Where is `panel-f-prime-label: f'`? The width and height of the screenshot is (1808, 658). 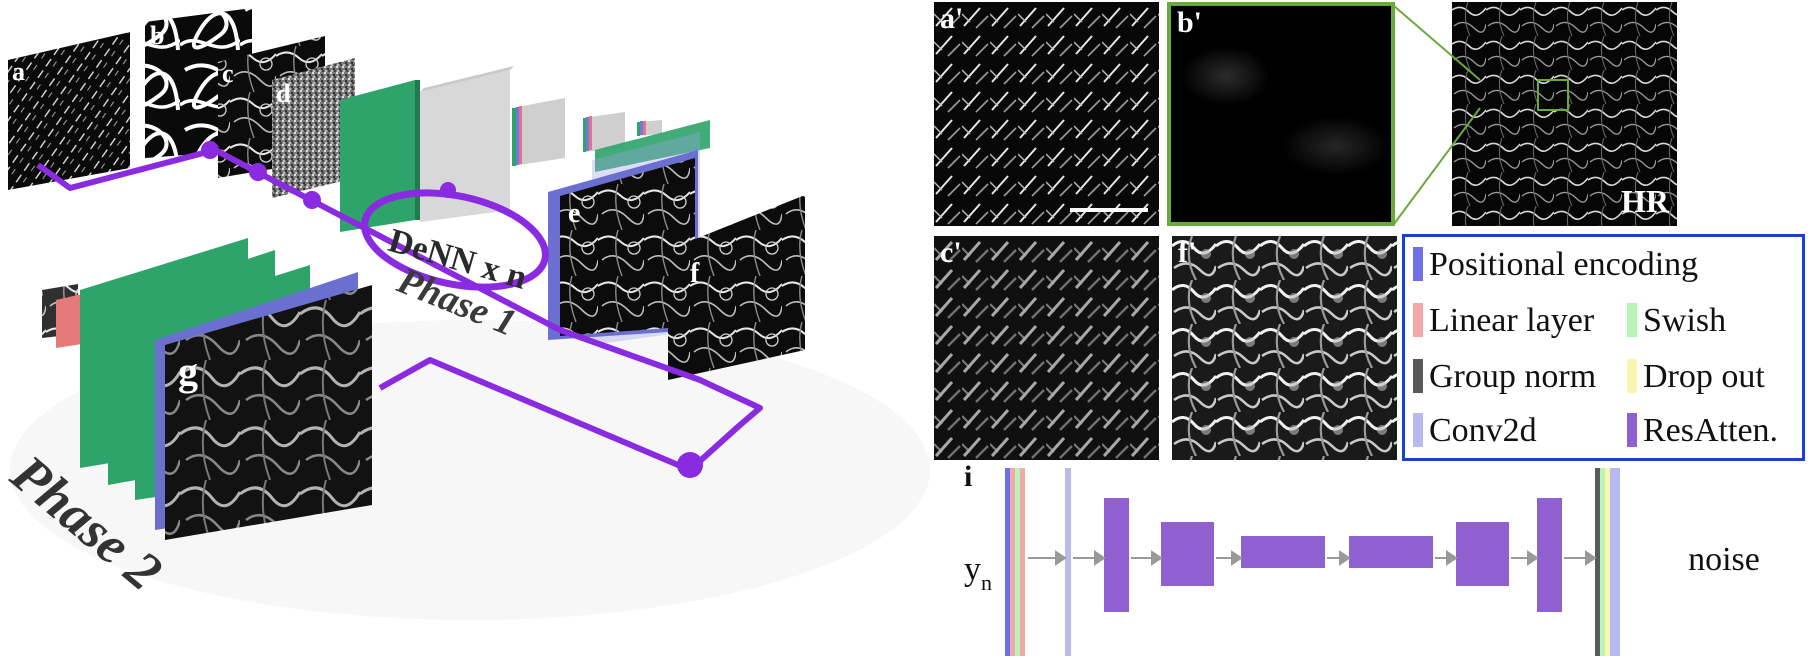
panel-f-prime-label: f' is located at coordinates (1187, 252).